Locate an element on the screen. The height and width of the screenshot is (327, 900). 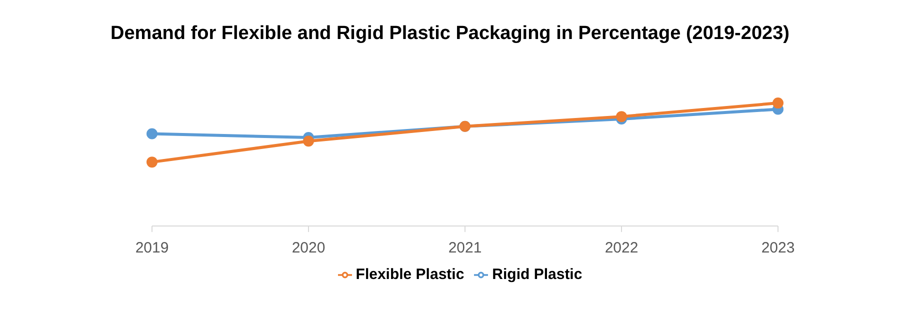
x-tick-label: 2022 is located at coordinates (621, 248).